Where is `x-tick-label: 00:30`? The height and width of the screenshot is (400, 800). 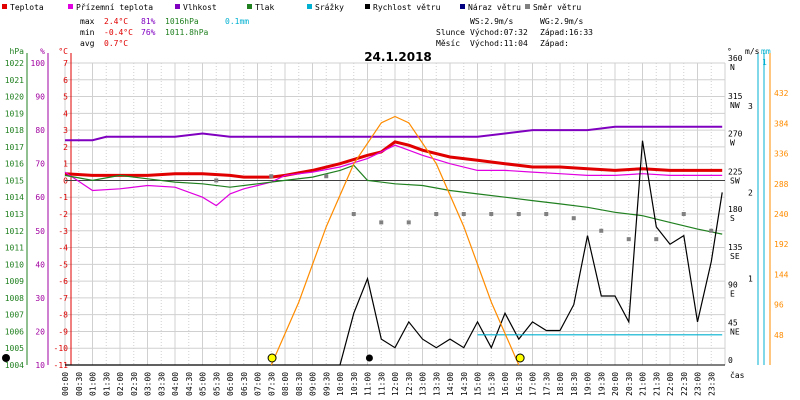
x-tick-label: 00:30 is located at coordinates (79, 384).